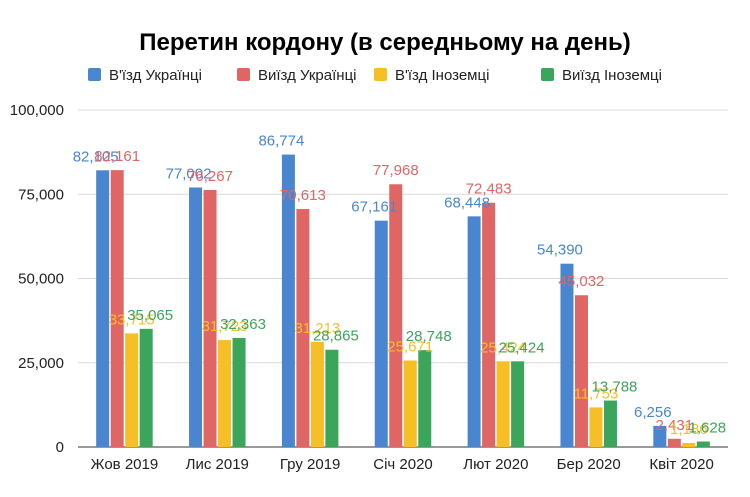 The height and width of the screenshot is (497, 750). I want to click on data-label: 28,748, so click(429, 336).